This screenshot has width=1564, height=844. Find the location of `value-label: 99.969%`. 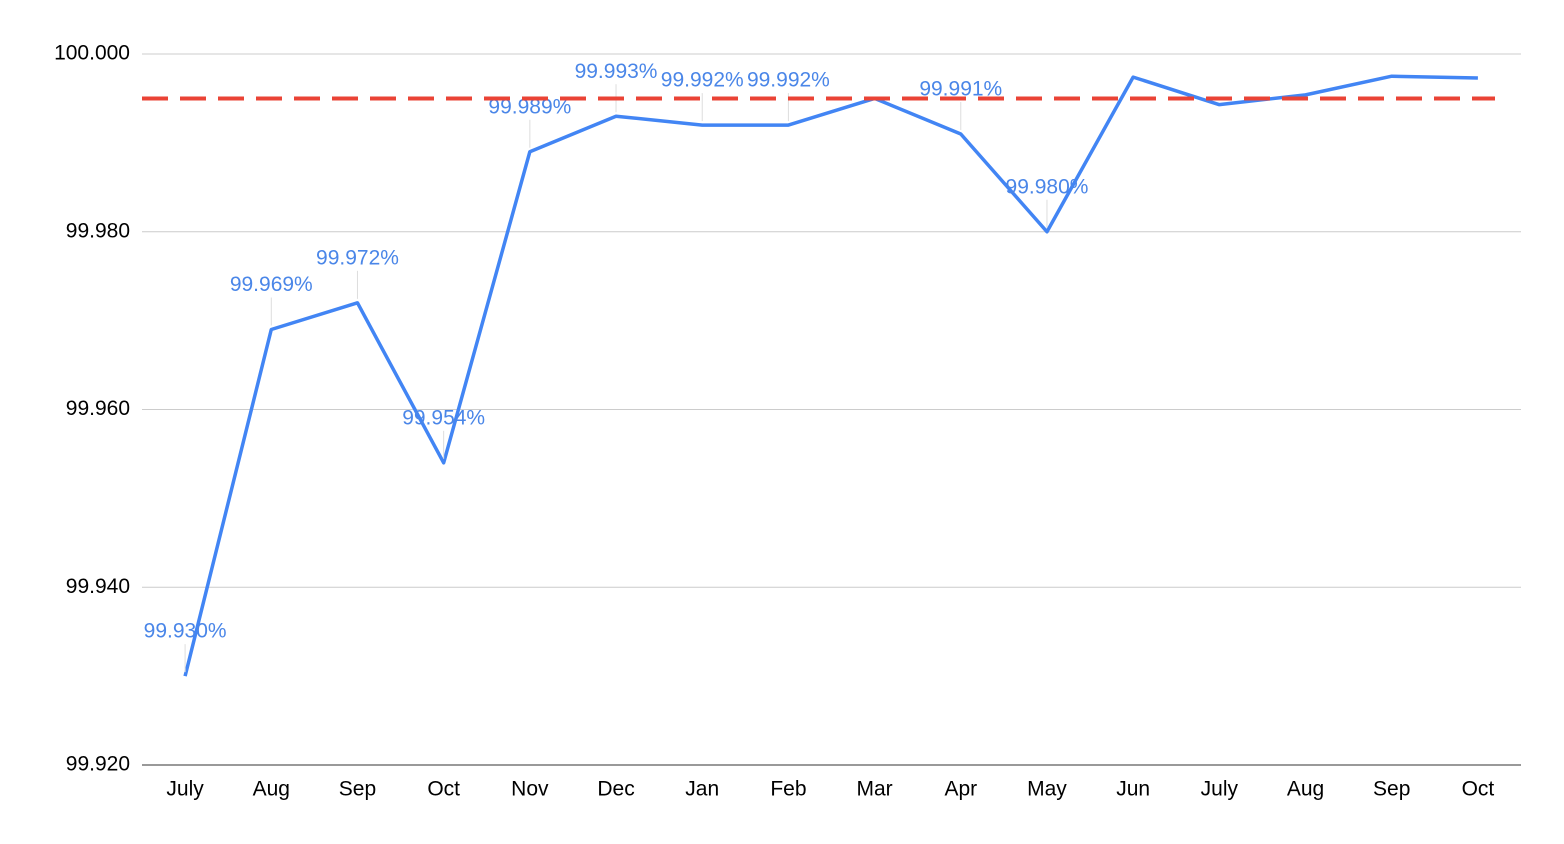

value-label: 99.969% is located at coordinates (271, 284).